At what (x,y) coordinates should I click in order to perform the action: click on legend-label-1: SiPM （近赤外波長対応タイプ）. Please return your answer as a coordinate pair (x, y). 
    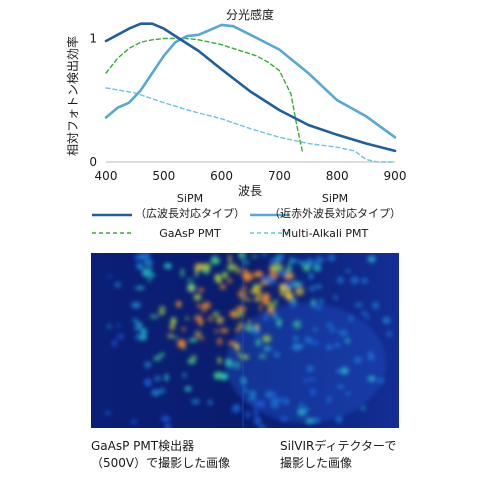
    Looking at the image, I should click on (335, 206).